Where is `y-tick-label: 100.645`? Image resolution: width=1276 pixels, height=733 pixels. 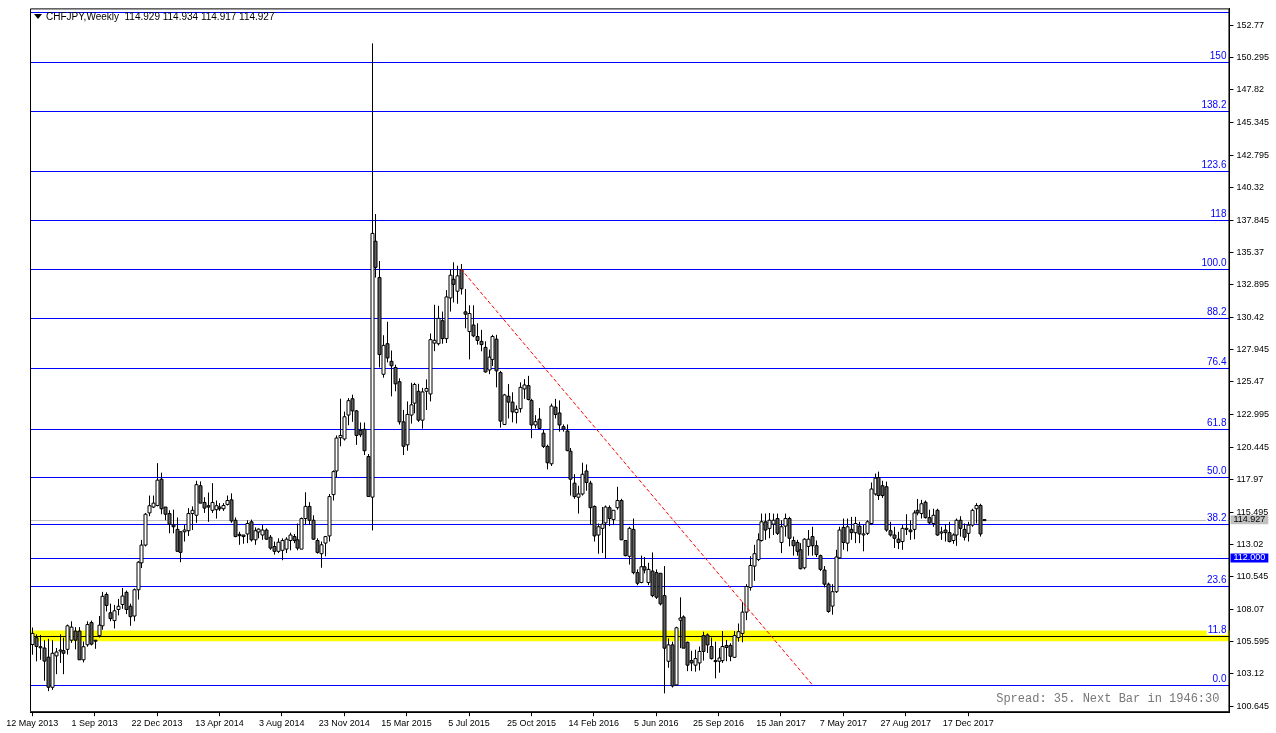 y-tick-label: 100.645 is located at coordinates (1253, 705).